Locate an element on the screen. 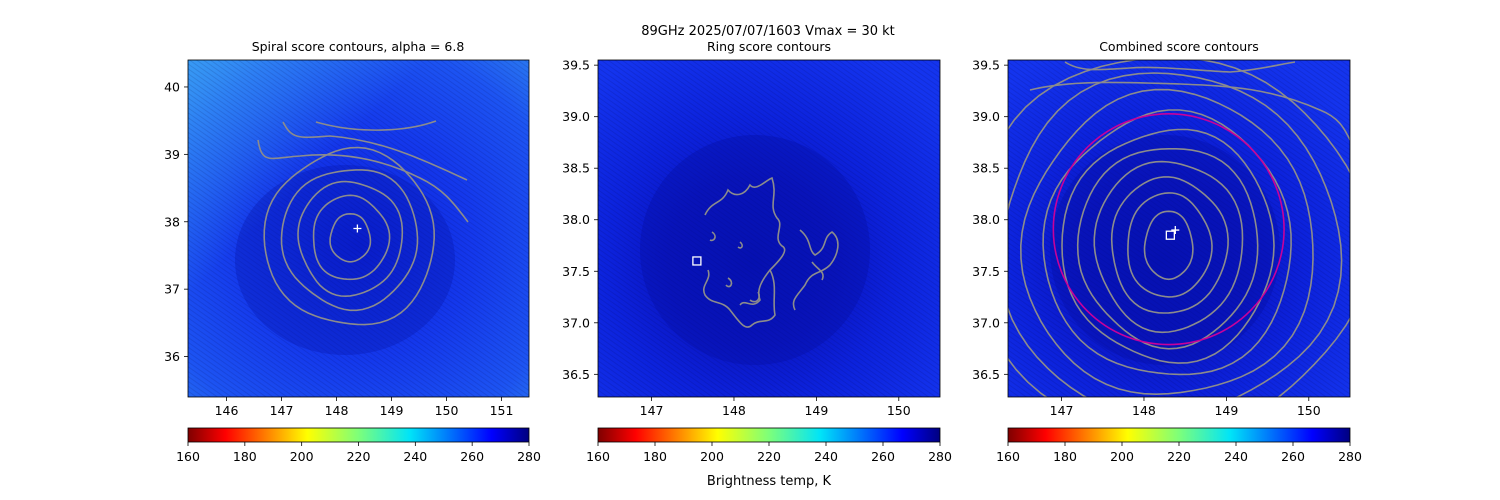  ring-markers is located at coordinates (697, 261).